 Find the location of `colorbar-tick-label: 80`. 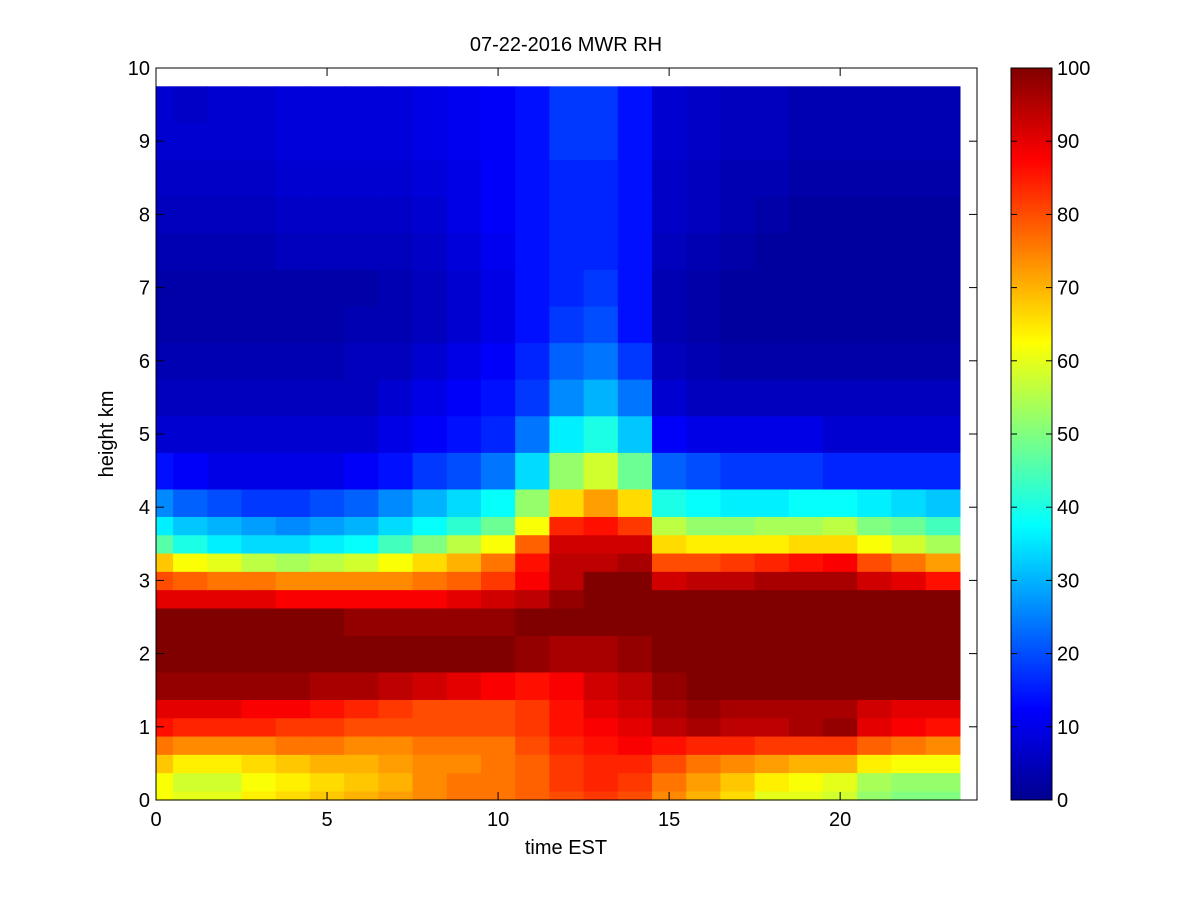

colorbar-tick-label: 80 is located at coordinates (1068, 215).